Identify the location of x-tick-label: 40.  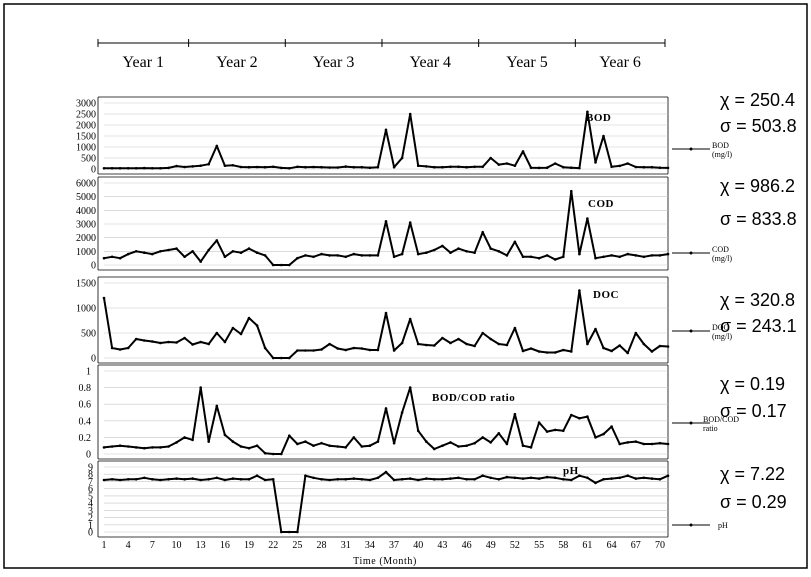
(418, 545).